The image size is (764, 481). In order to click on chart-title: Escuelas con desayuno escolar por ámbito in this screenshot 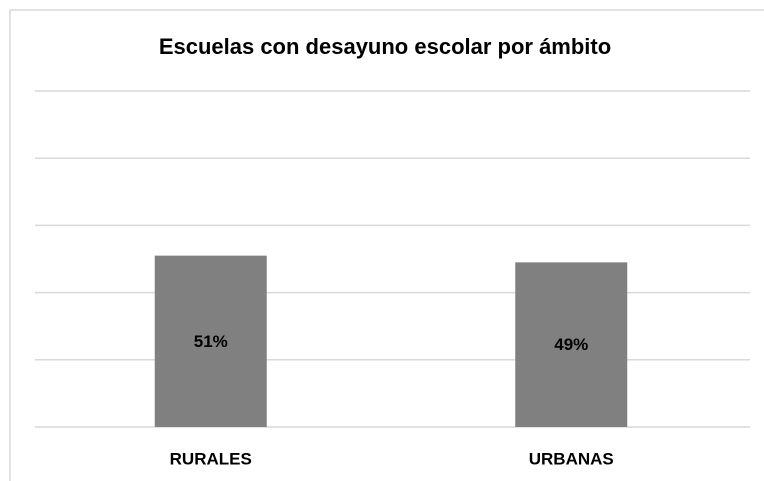, I will do `click(385, 46)`.